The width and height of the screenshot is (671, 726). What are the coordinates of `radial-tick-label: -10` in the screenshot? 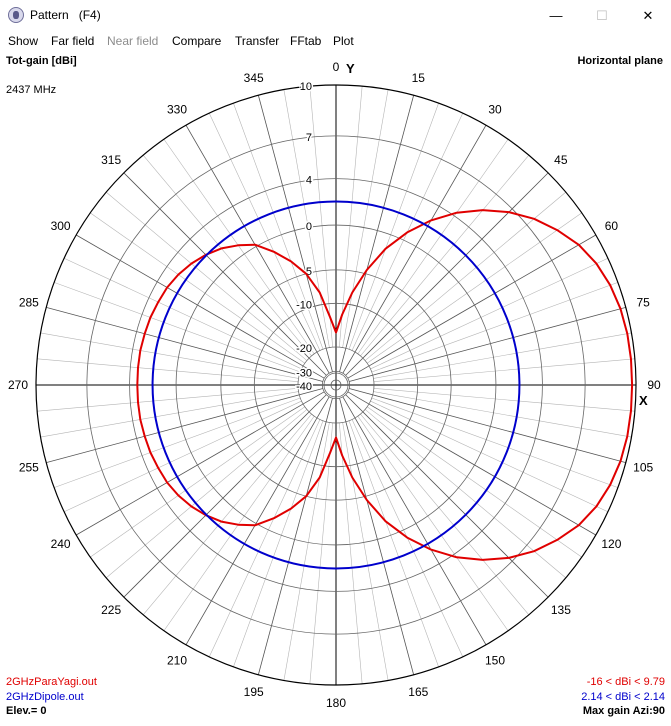 It's located at (304, 305).